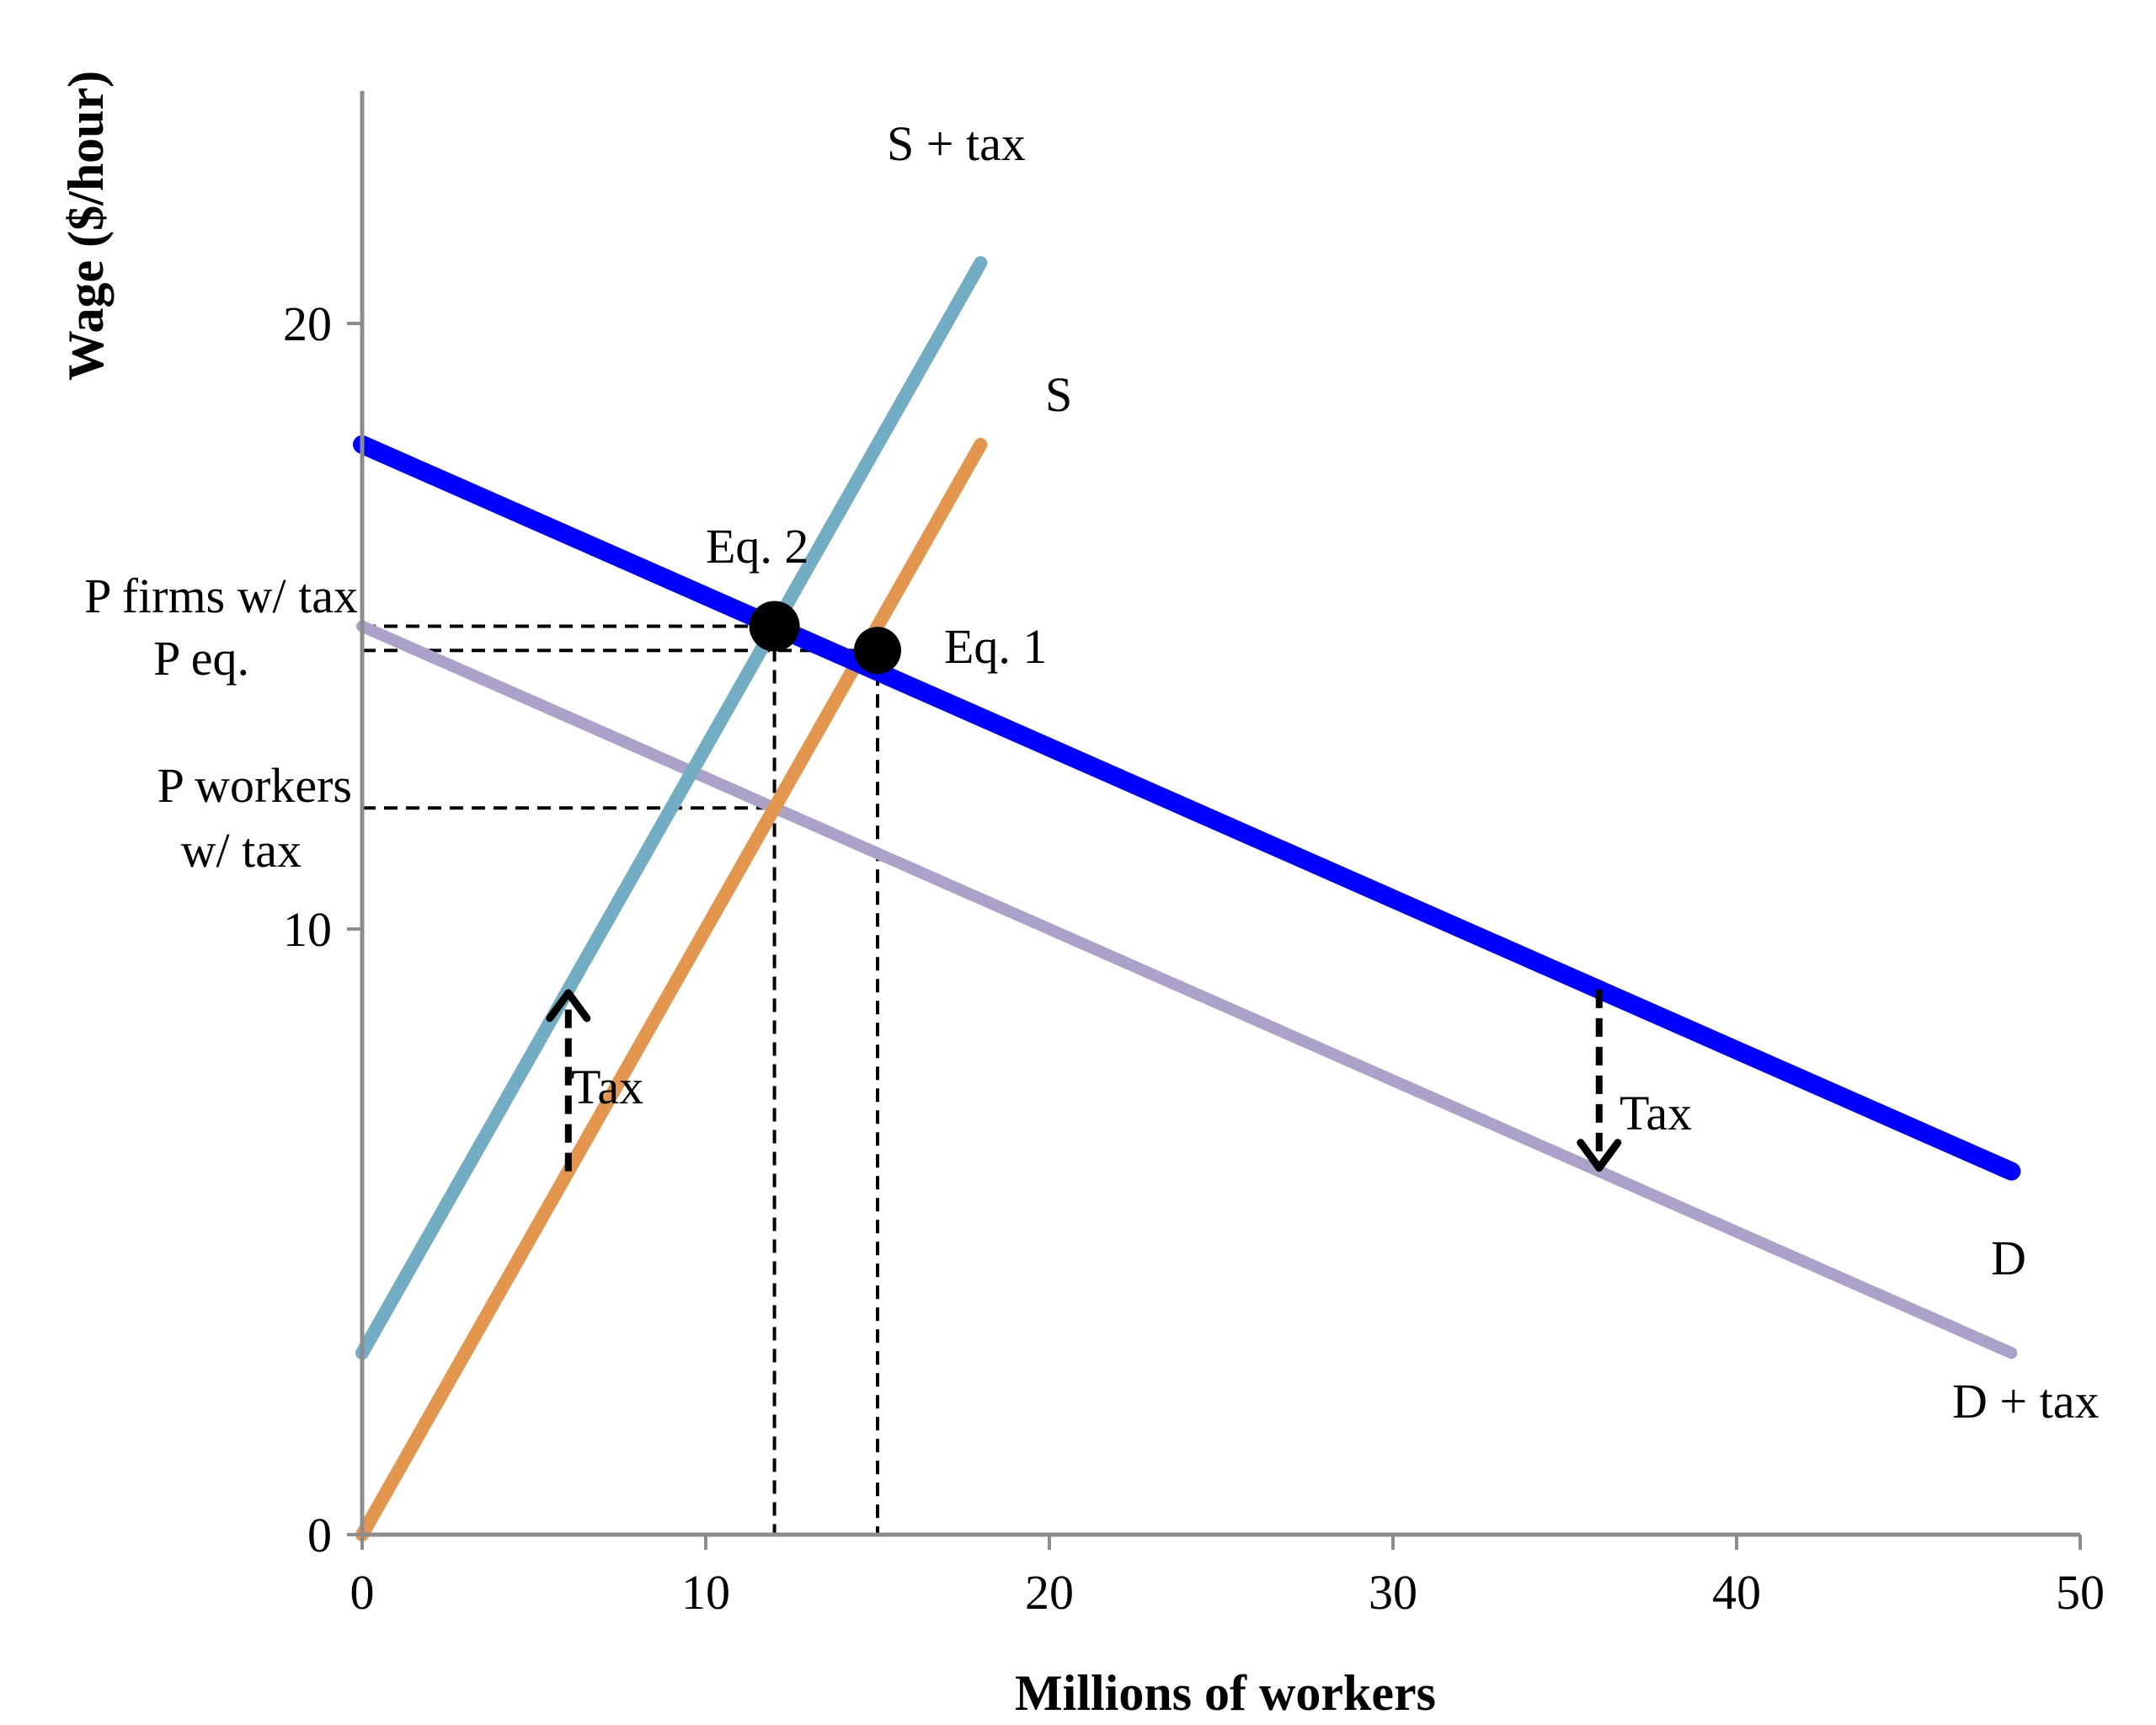 Image resolution: width=2156 pixels, height=1725 pixels. Describe the element at coordinates (307, 323) in the screenshot. I see `y-tick-label: 20` at that location.